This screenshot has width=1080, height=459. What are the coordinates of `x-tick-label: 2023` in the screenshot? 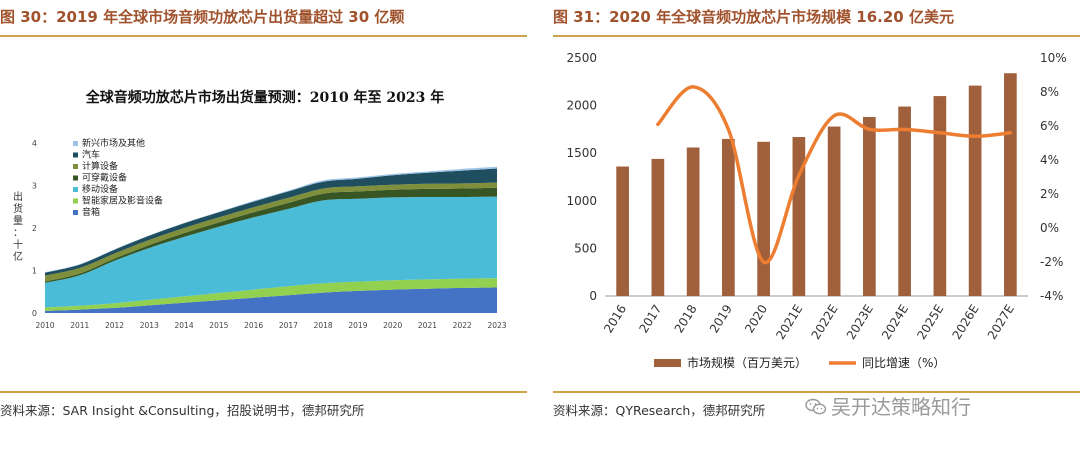 It's located at (496, 325).